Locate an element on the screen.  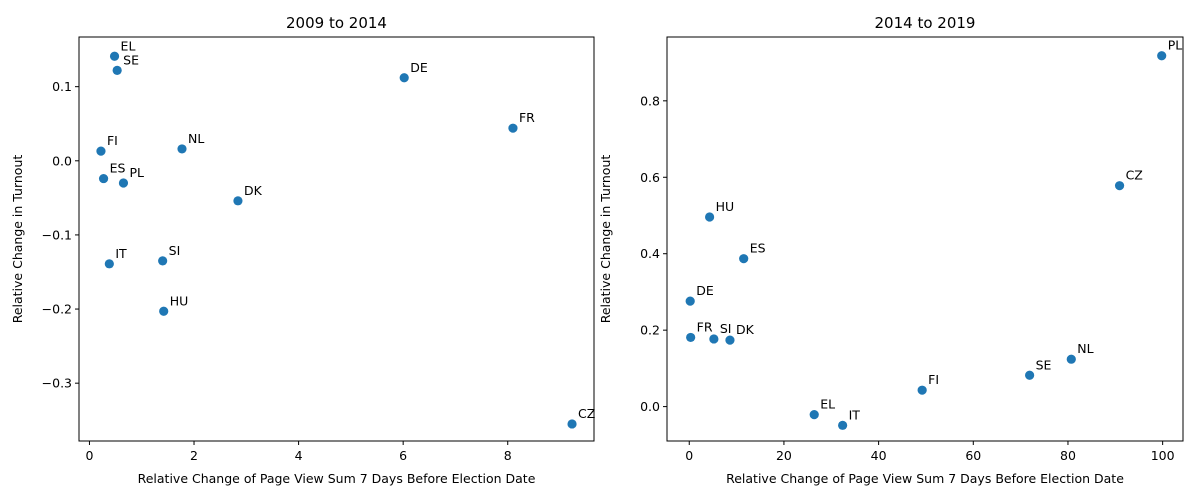
x-tick-label: 2 is located at coordinates (194, 455).